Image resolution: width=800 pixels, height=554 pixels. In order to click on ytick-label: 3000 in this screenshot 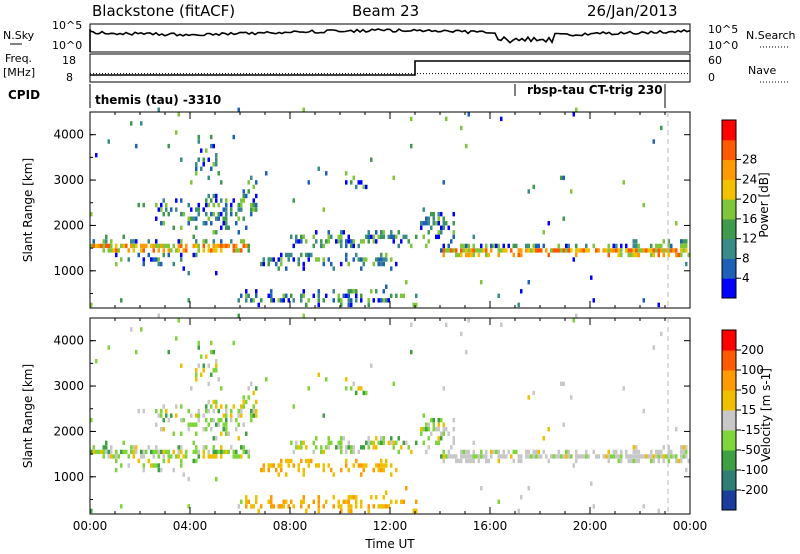, I will do `click(68, 180)`.